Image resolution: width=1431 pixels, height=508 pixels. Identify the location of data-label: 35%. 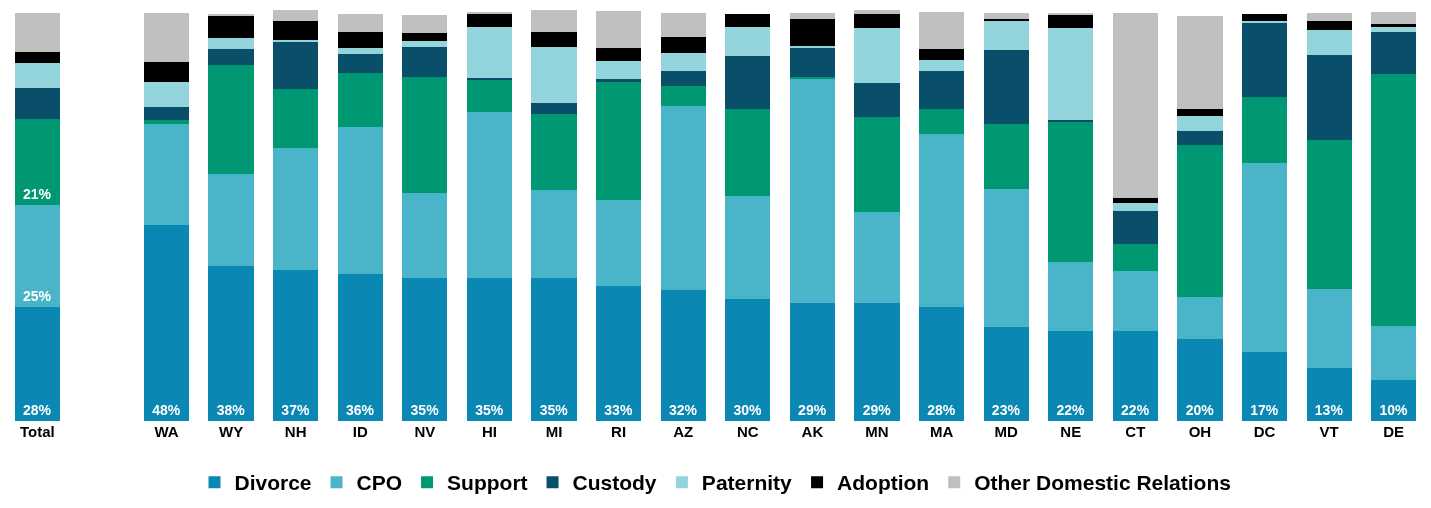
(554, 410).